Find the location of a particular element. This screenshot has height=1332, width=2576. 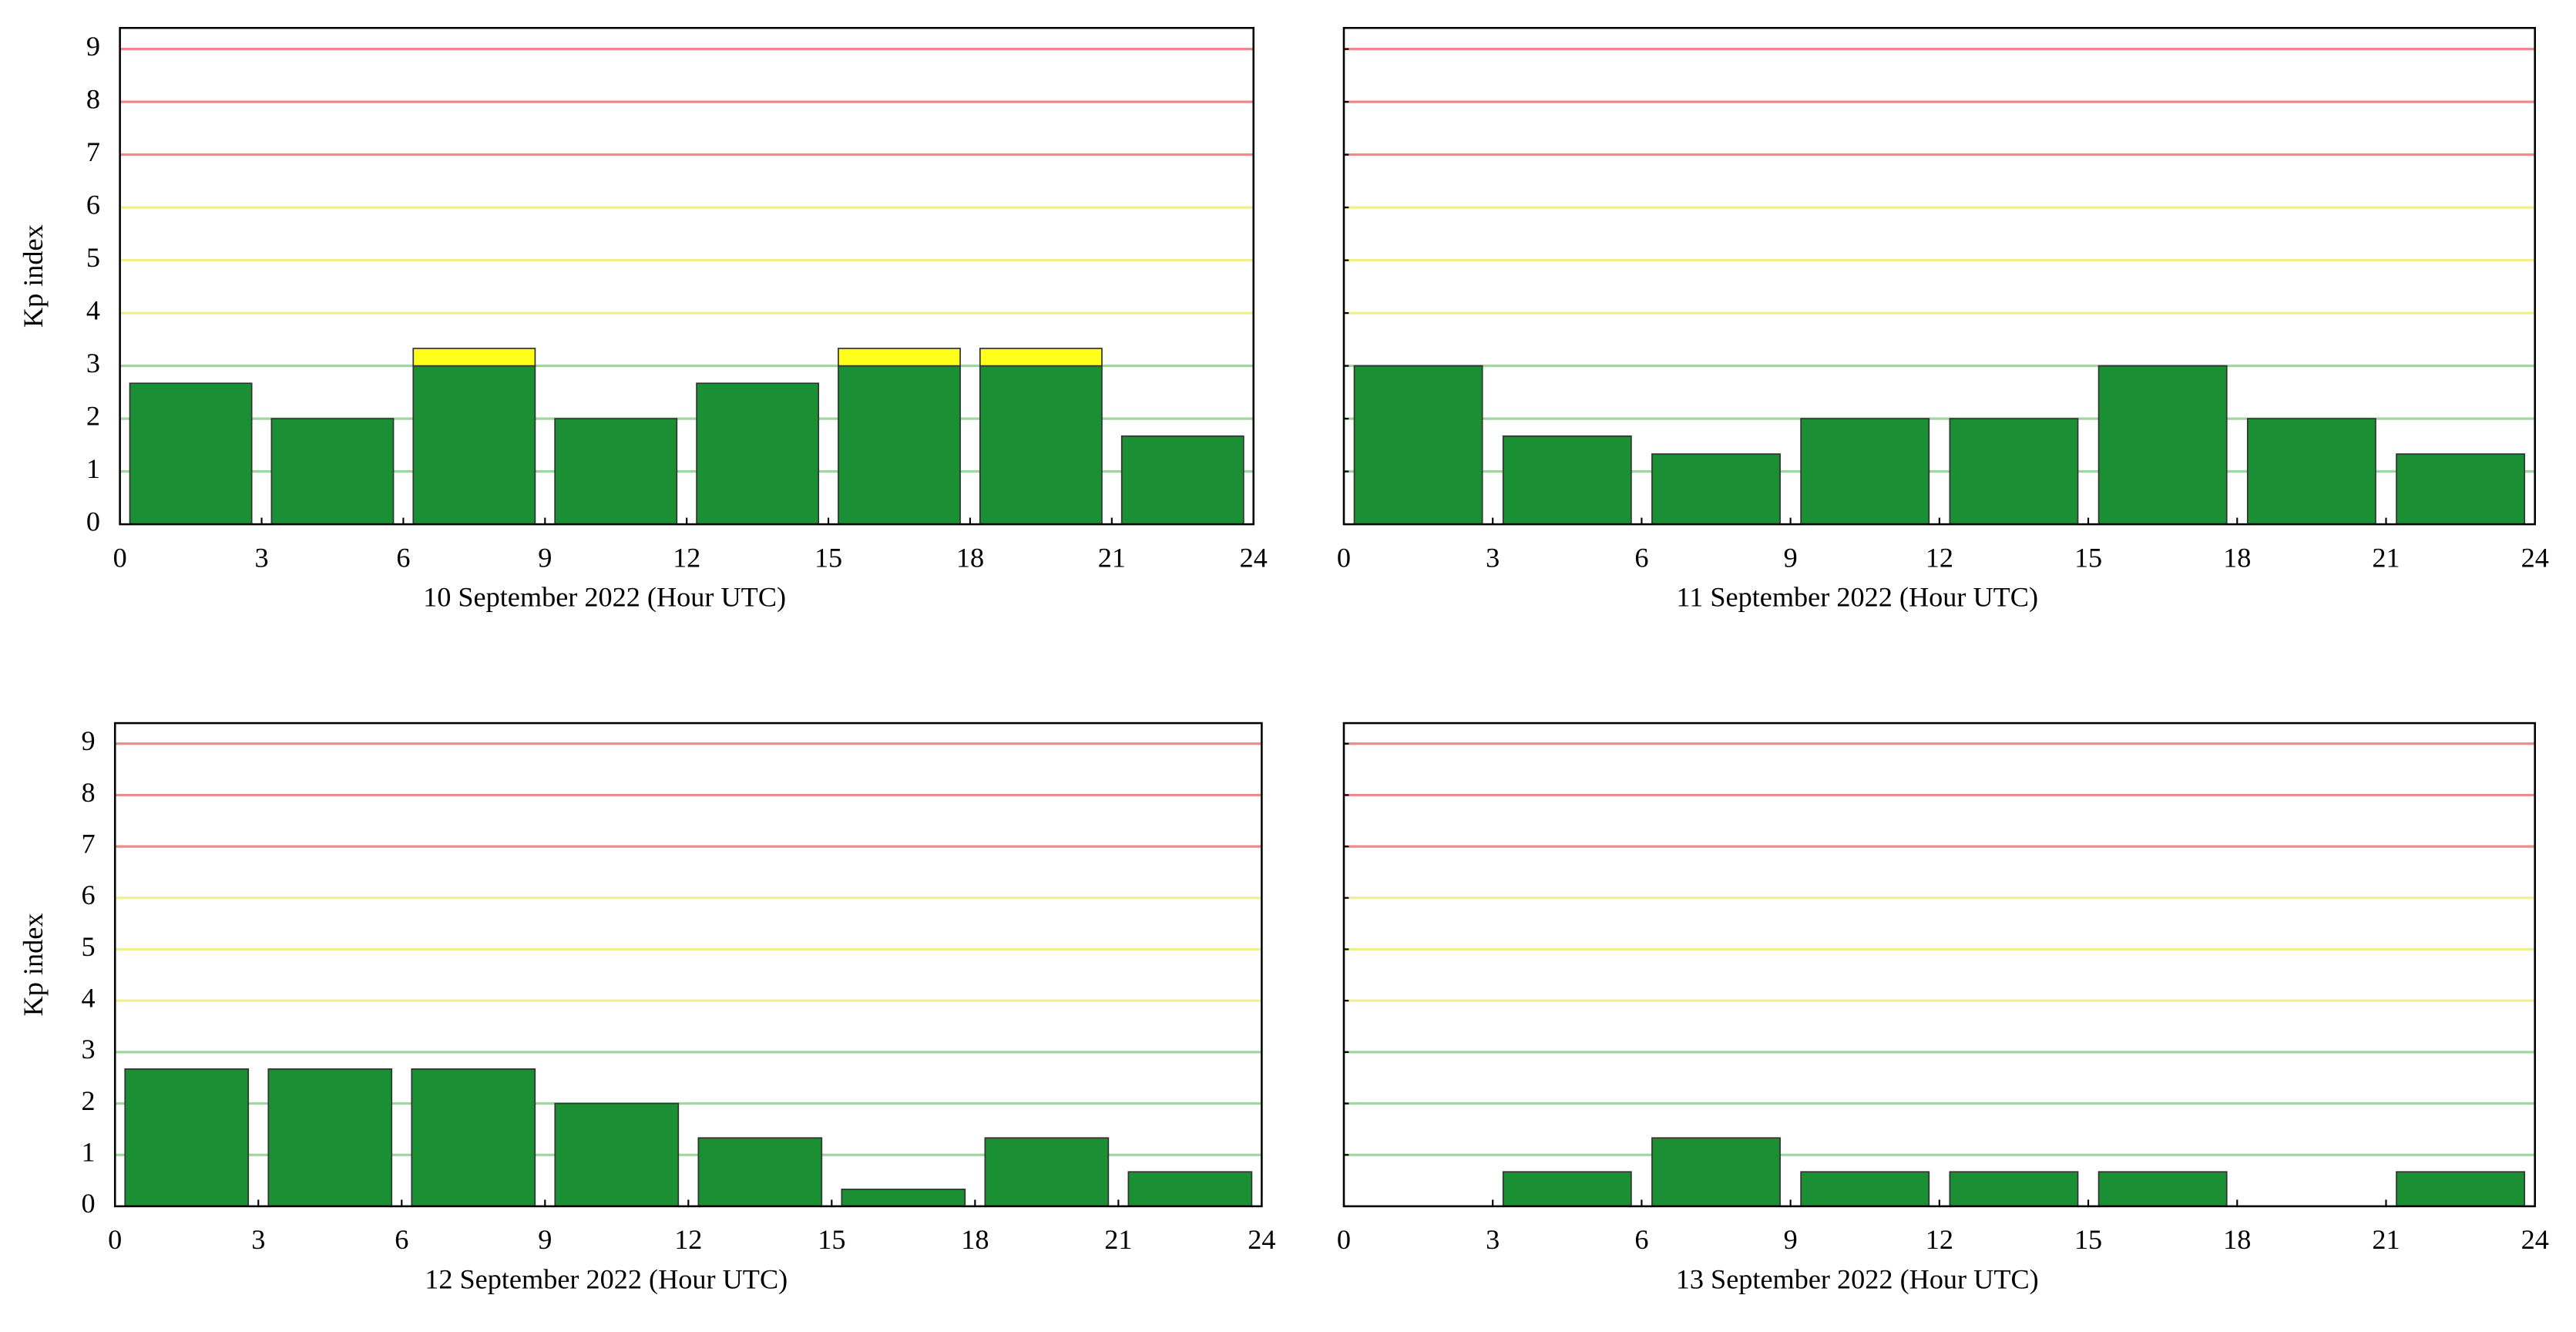

x-axis-label: 10 September 2022 (Hour UTC) is located at coordinates (604, 597).